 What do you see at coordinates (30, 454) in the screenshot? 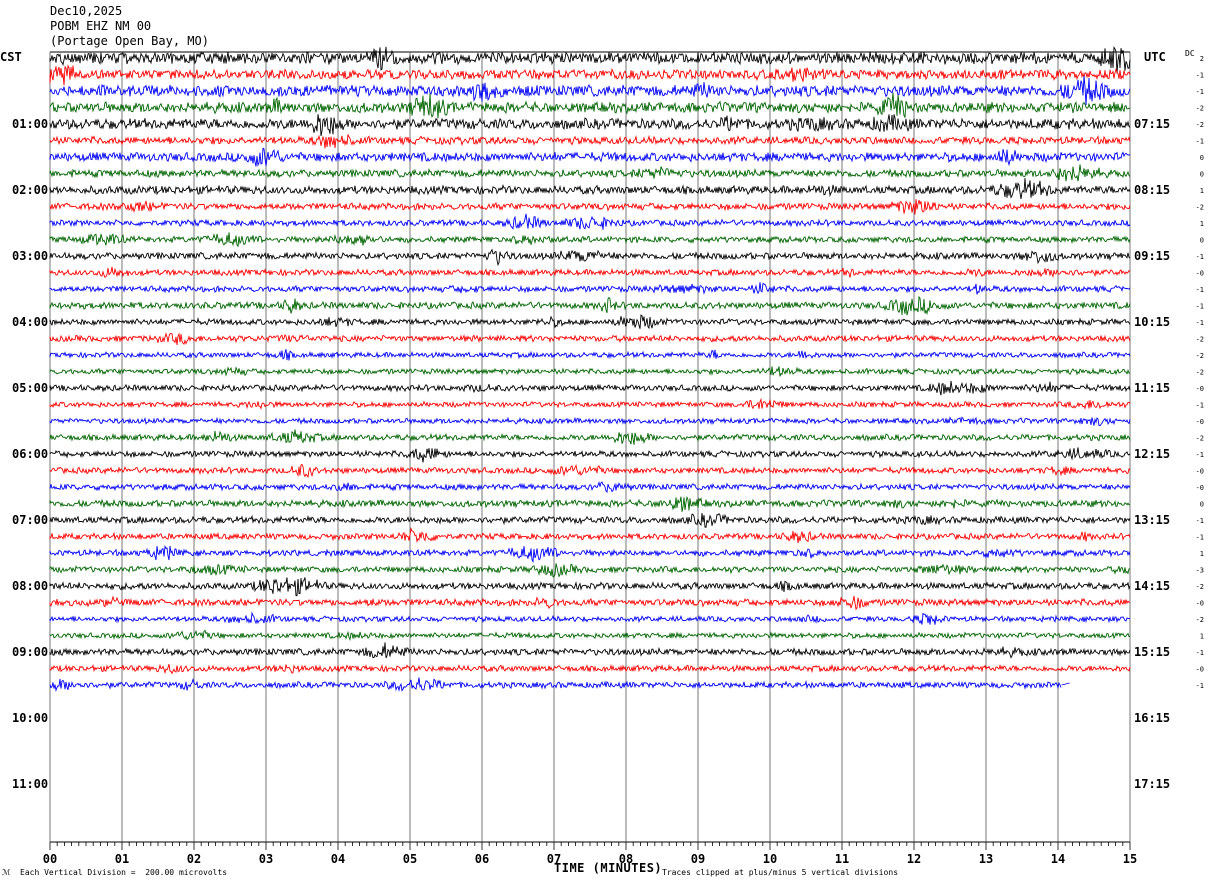
I see `cst-hour-label: 06:00` at bounding box center [30, 454].